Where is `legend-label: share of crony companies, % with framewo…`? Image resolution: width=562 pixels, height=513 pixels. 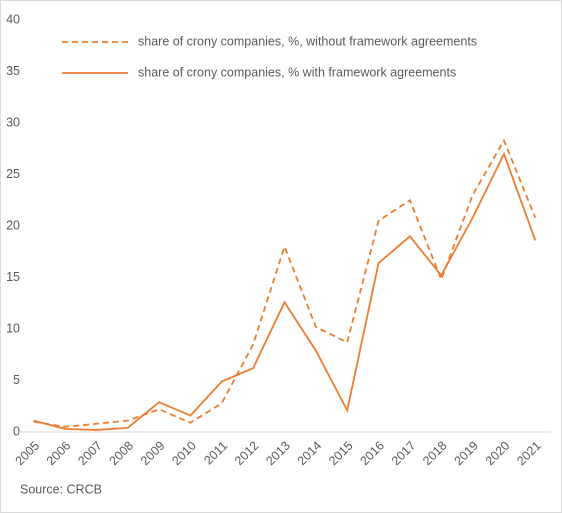
legend-label: share of crony companies, % with framewo… is located at coordinates (297, 72).